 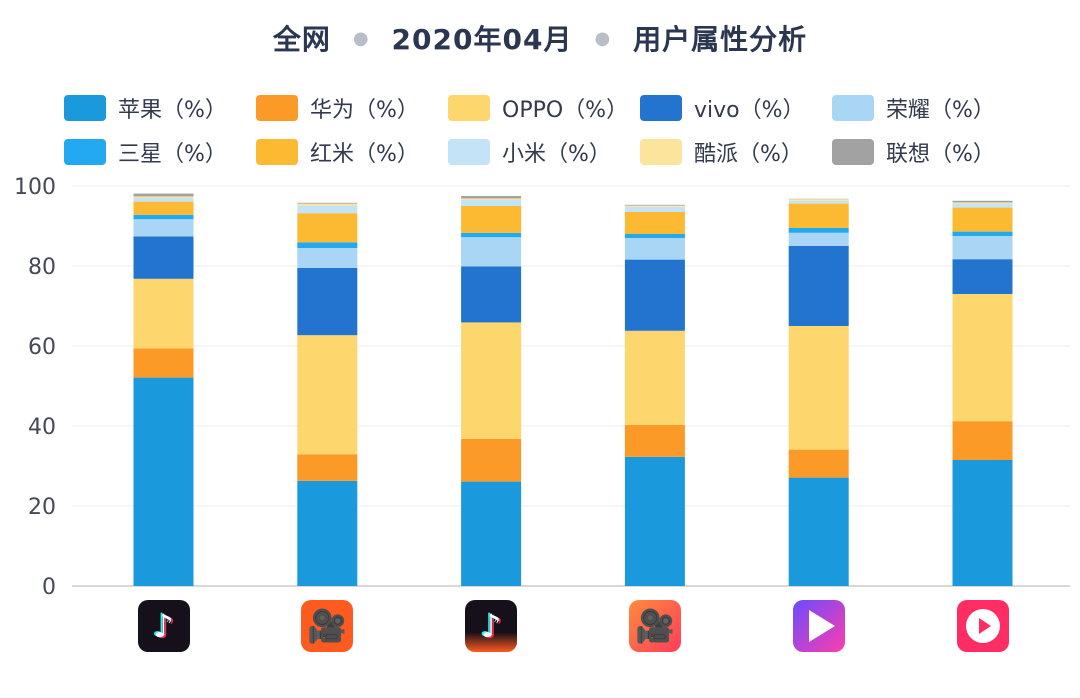 I want to click on legend-label: OPPO（%）, so click(x=565, y=110).